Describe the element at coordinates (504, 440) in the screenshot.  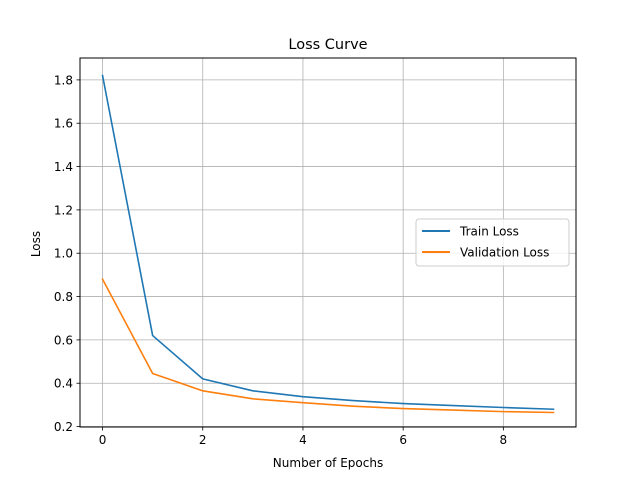
I see `x-tick-label: 8` at that location.